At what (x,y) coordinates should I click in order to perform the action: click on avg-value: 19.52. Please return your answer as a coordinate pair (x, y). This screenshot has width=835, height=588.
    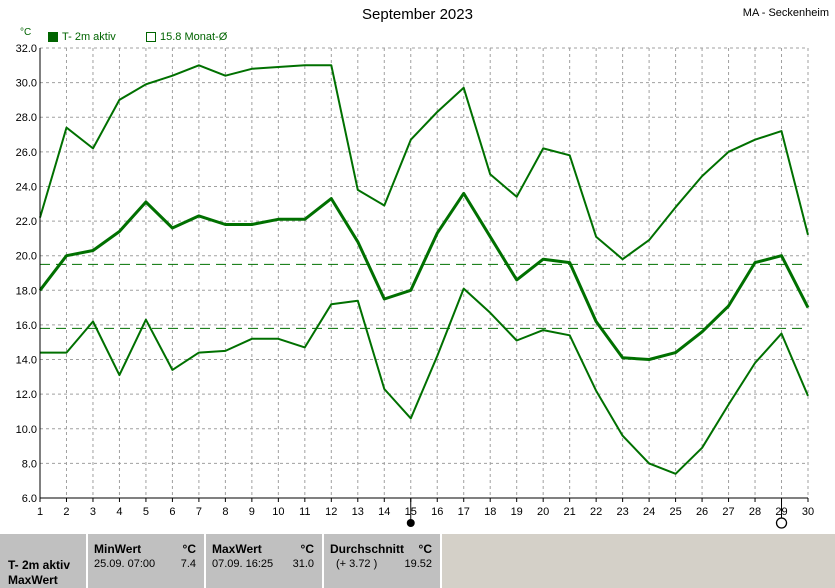
    Looking at the image, I should click on (418, 564).